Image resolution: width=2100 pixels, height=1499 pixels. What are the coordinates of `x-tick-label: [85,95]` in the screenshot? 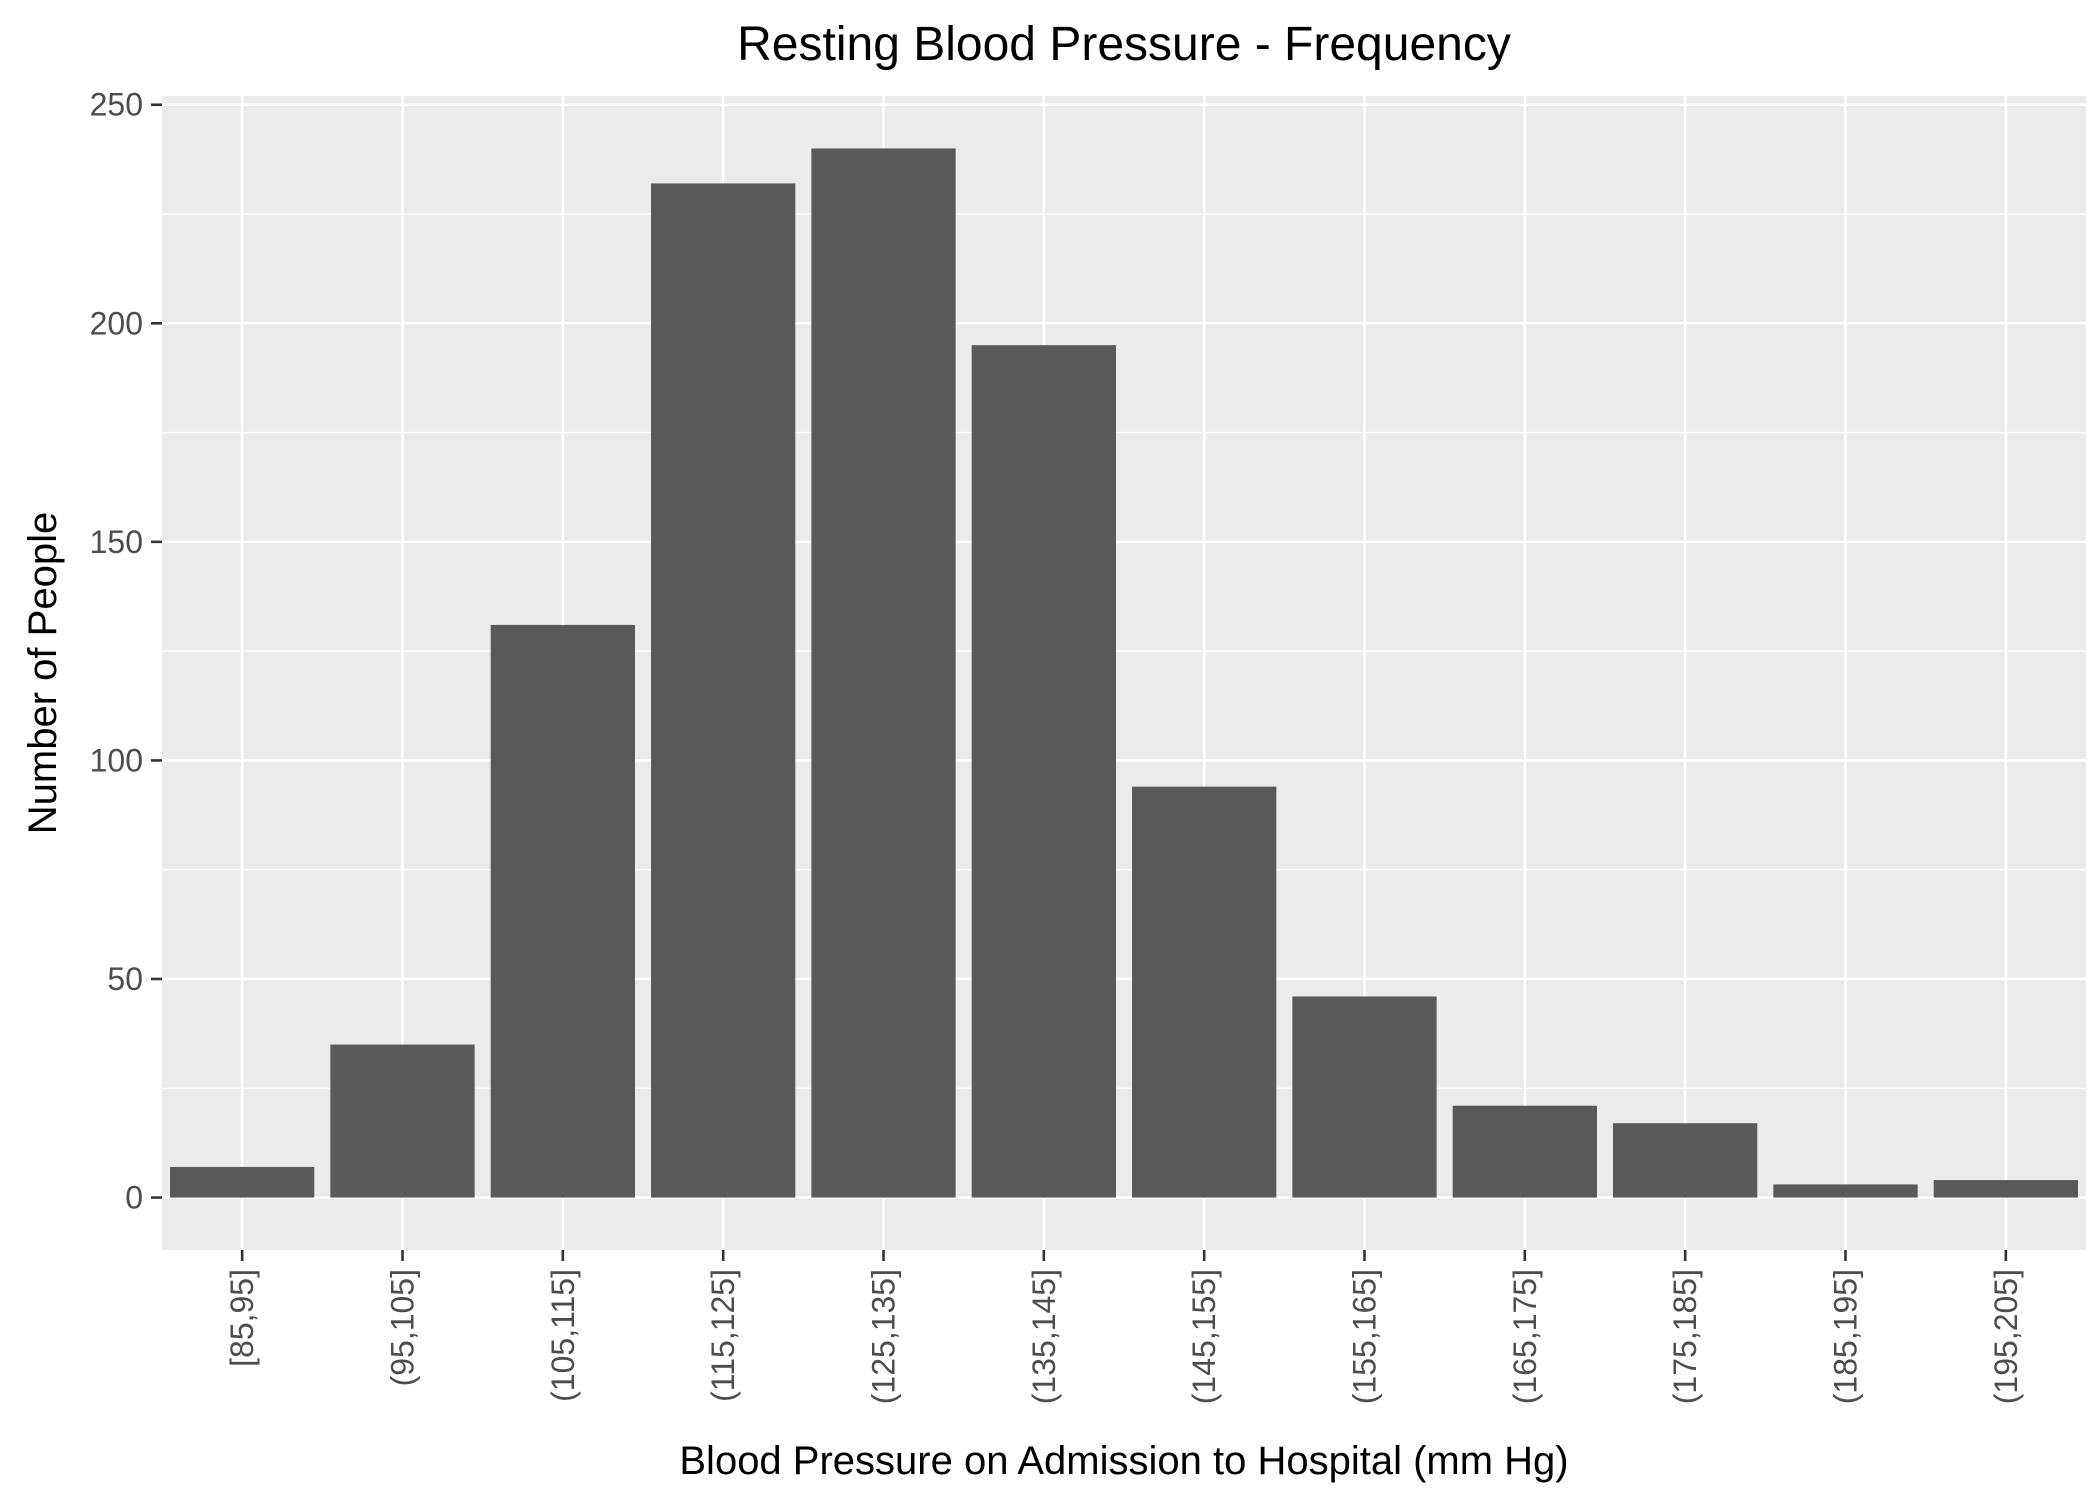 It's located at (242, 1318).